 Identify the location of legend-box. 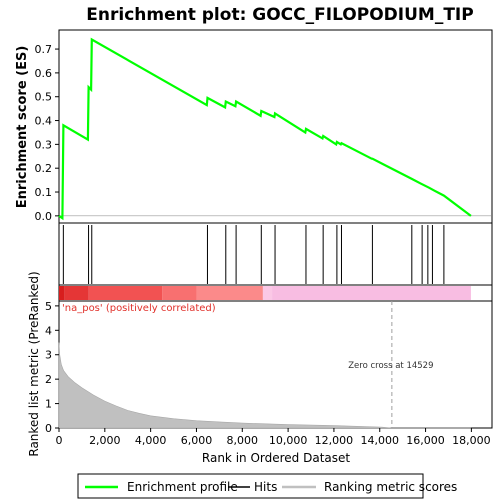
(250, 486).